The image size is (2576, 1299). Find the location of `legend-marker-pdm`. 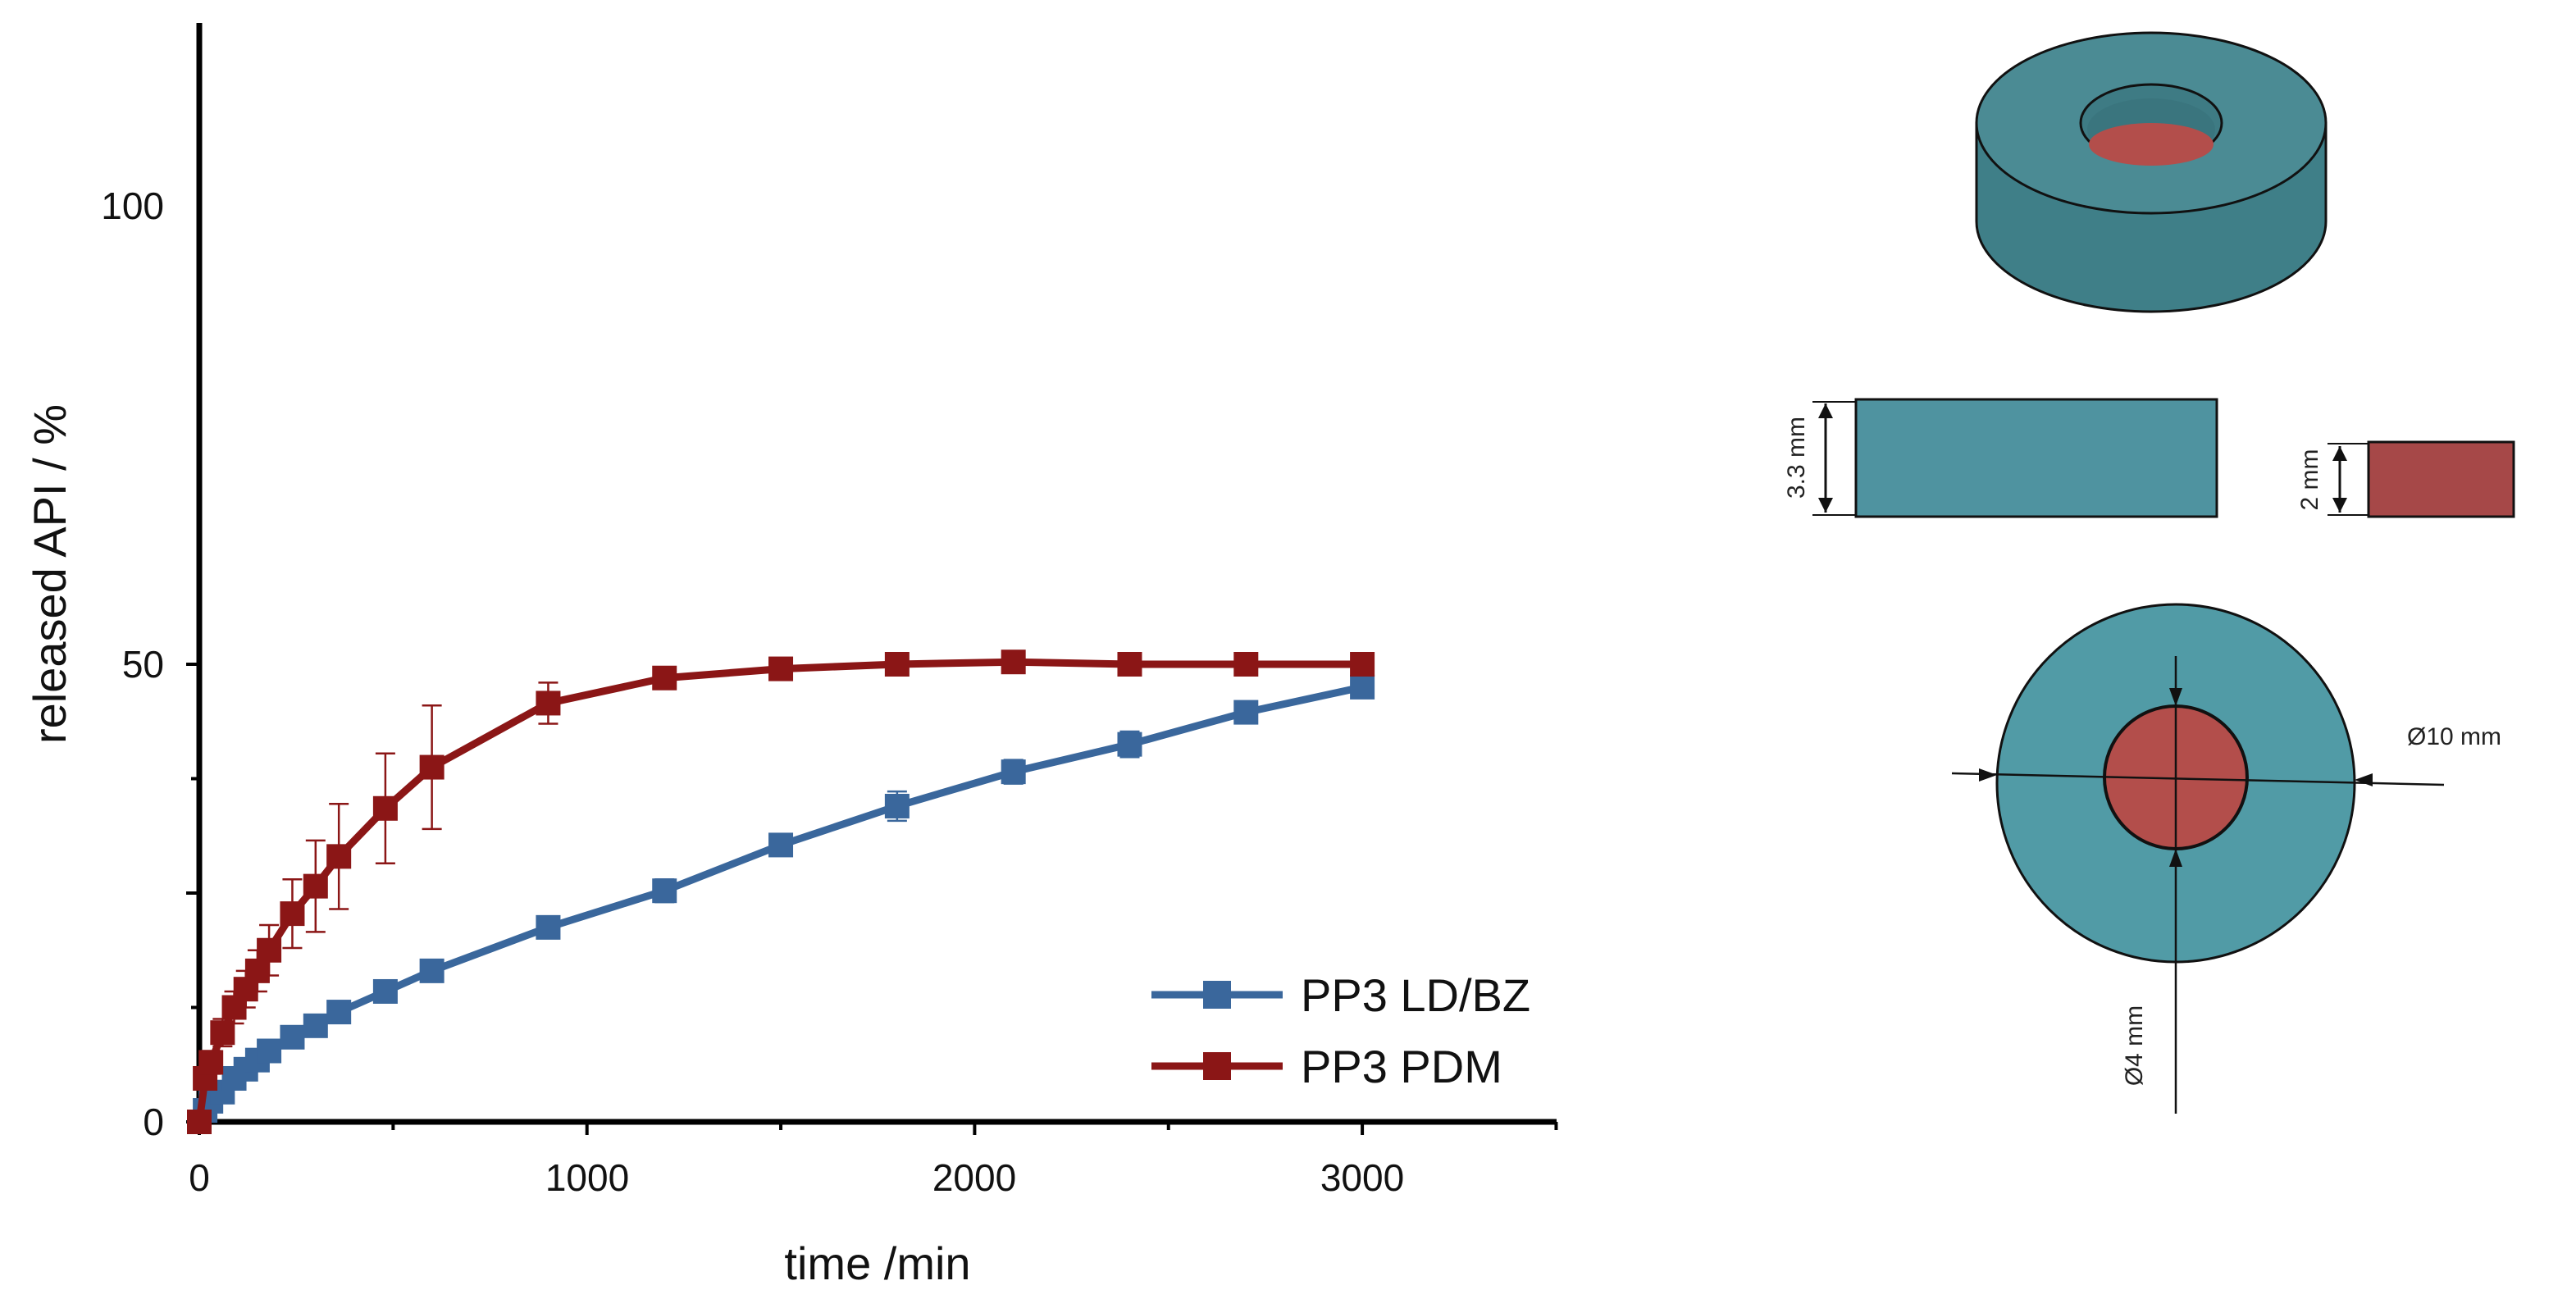

legend-marker-pdm is located at coordinates (1217, 1066).